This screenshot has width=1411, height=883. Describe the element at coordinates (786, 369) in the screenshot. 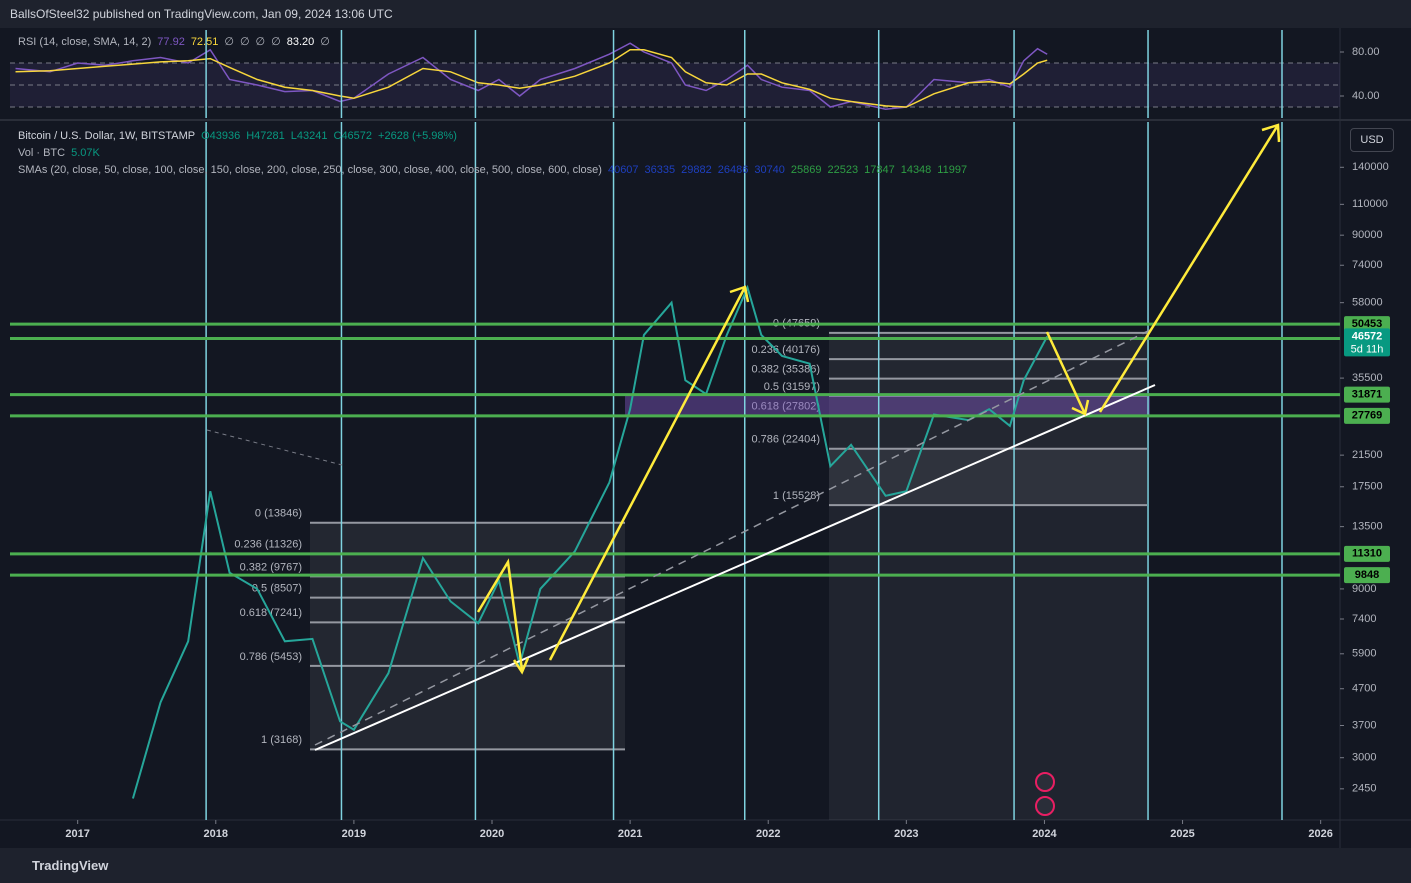

I see `fib-label: 0.382 (35386)` at that location.